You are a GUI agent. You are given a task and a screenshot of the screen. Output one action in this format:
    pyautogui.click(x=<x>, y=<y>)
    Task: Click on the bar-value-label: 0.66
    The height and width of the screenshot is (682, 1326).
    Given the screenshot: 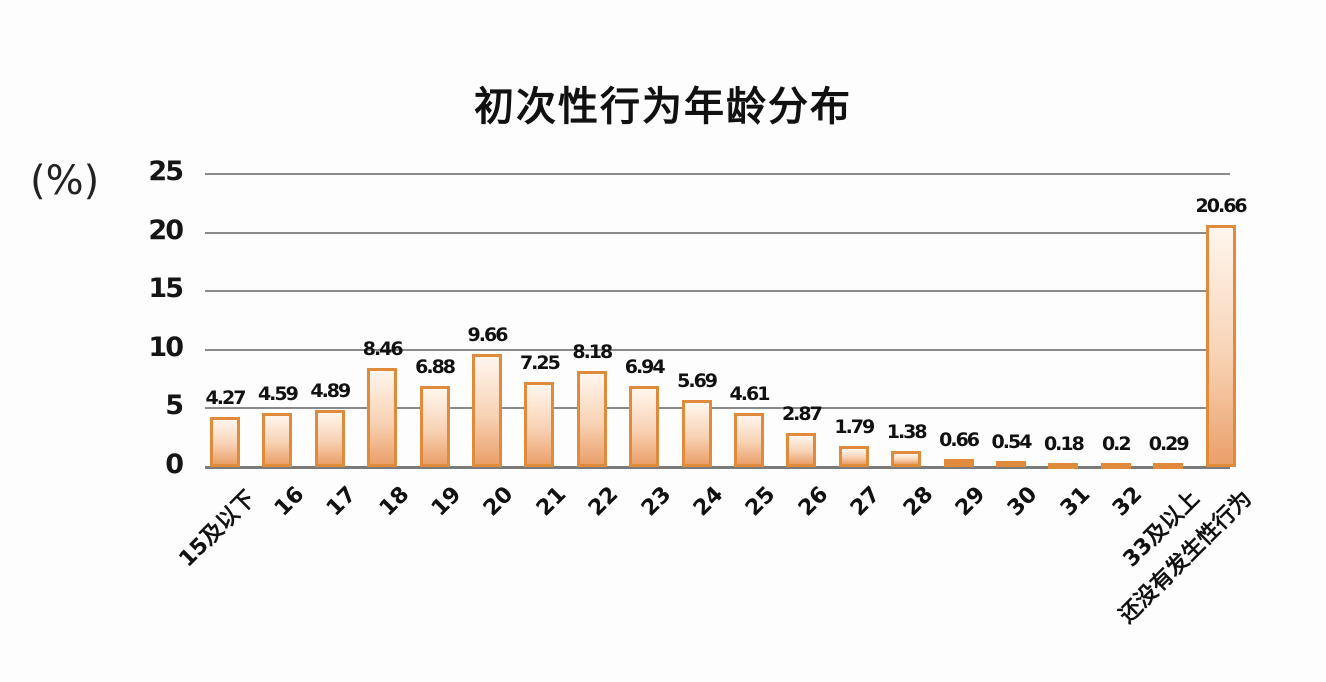 What is the action you would take?
    pyautogui.click(x=959, y=440)
    